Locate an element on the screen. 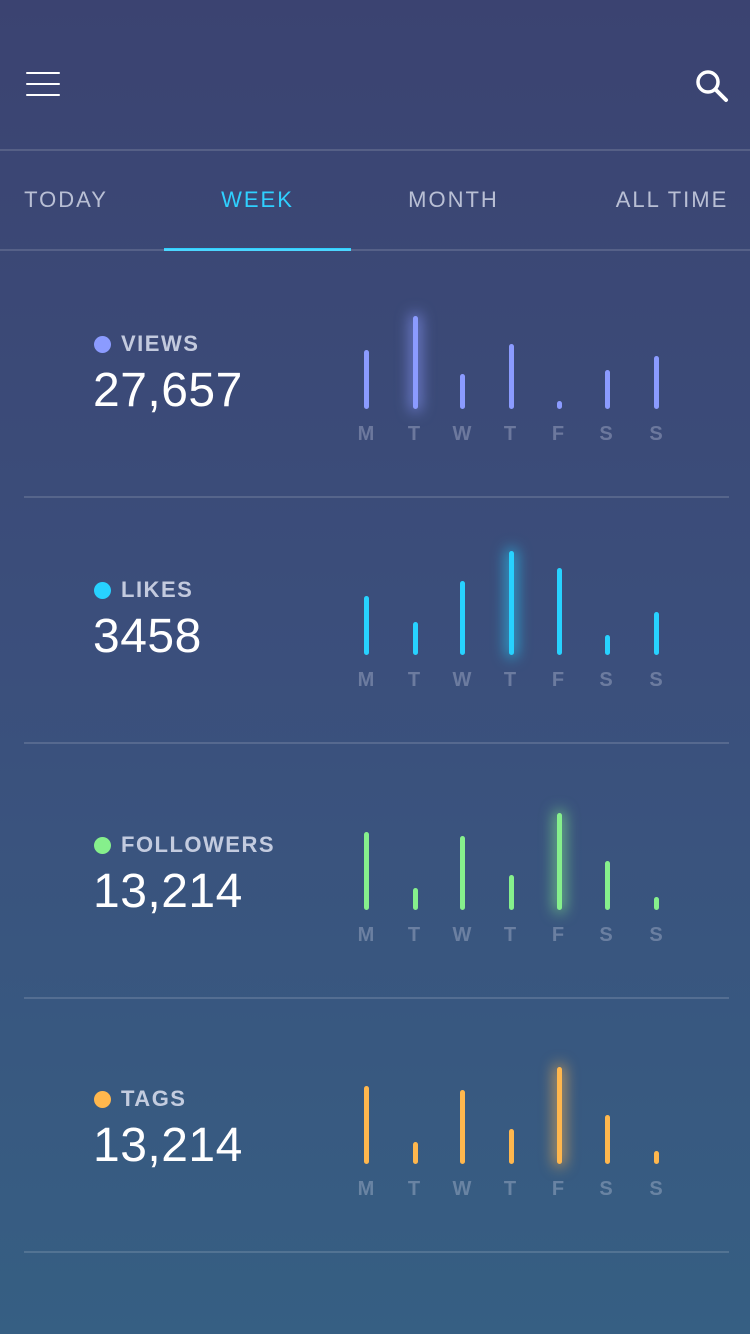  tab-week: WEEK is located at coordinates (257, 199).